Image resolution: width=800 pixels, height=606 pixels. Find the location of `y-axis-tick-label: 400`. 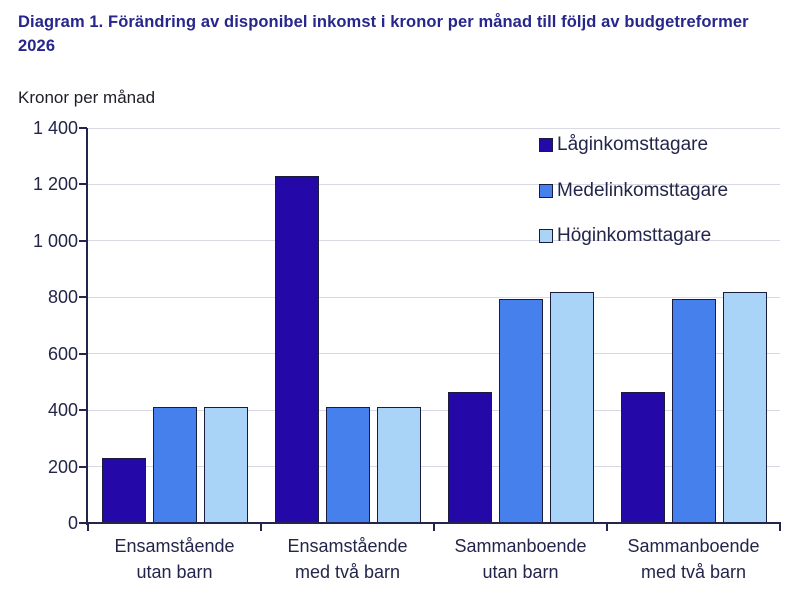

y-axis-tick-label: 400 is located at coordinates (62, 410).